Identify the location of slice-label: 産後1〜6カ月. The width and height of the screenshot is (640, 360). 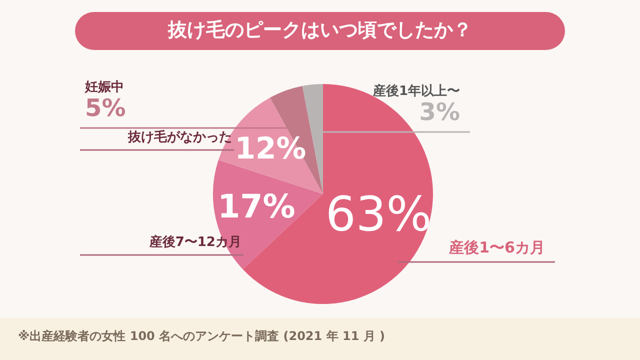
(496, 247).